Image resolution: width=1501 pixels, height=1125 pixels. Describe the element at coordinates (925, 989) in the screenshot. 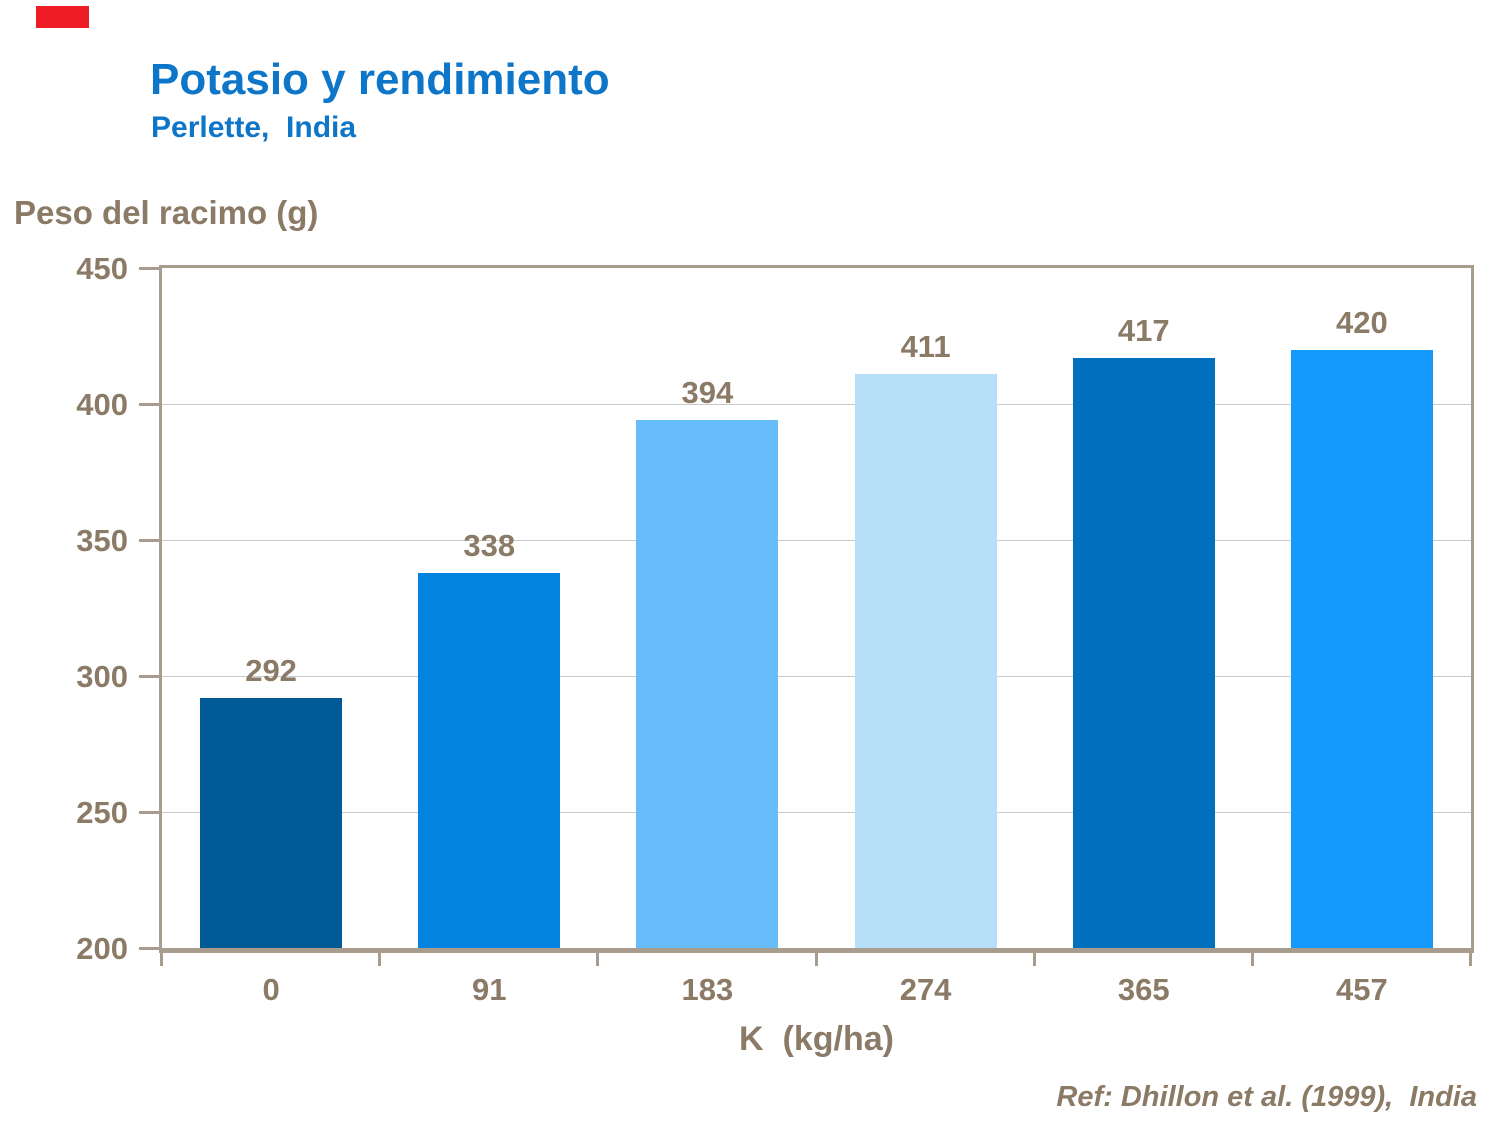

I see `x-tick-label-274: 274` at that location.